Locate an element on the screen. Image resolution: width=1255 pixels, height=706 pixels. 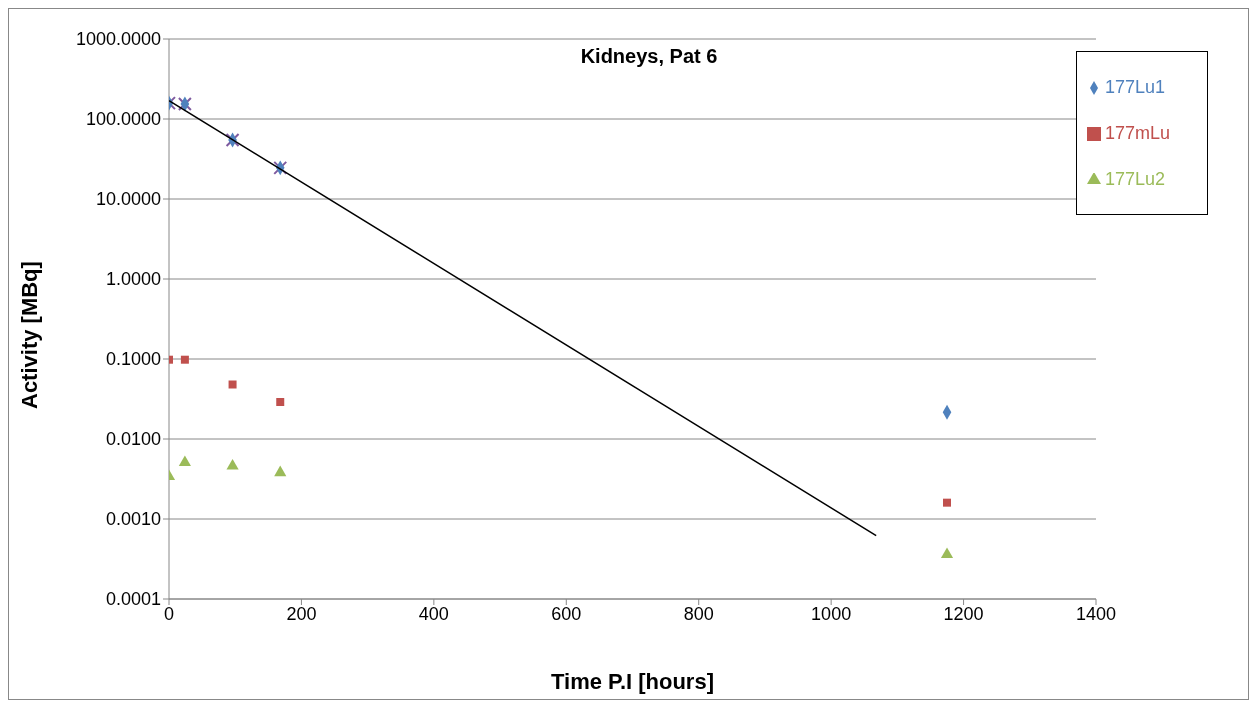
x-tick-label: 1400 is located at coordinates (1096, 613).